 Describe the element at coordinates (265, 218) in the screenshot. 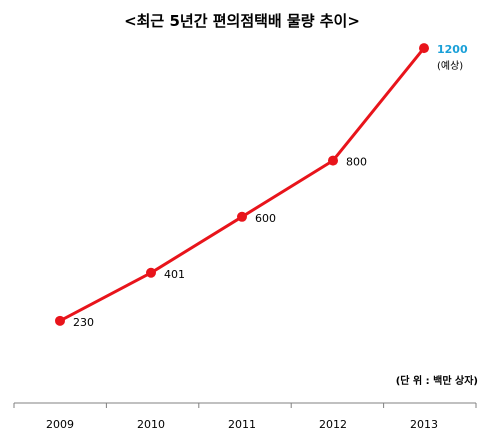

I see `data-label-2011: 600` at that location.